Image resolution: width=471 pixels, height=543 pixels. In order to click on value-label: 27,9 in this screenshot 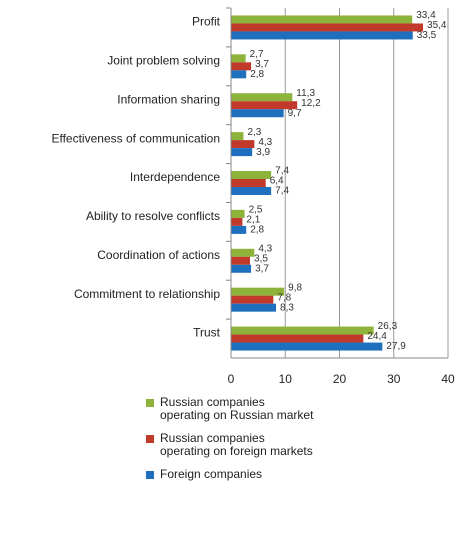, I will do `click(396, 346)`.